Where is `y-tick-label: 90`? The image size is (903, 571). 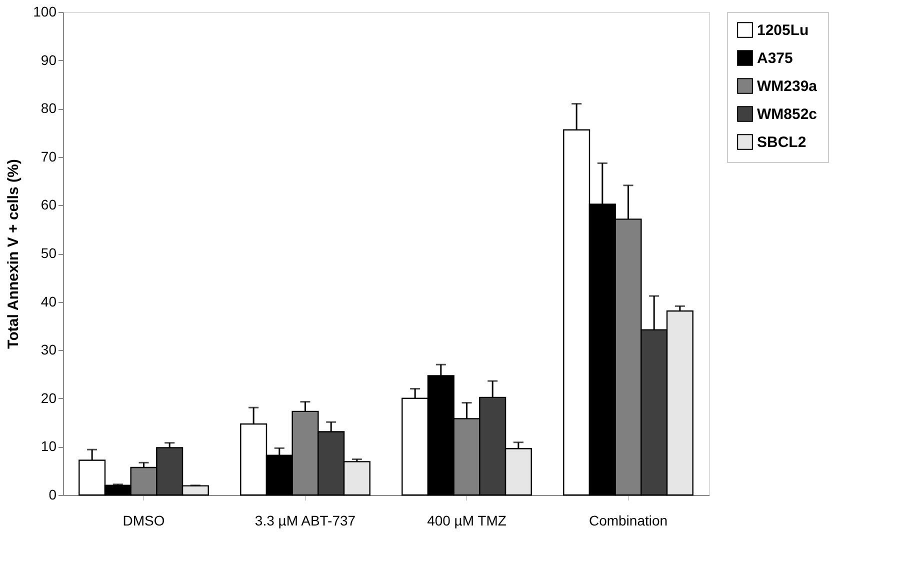
y-tick-label: 90 is located at coordinates (48, 60).